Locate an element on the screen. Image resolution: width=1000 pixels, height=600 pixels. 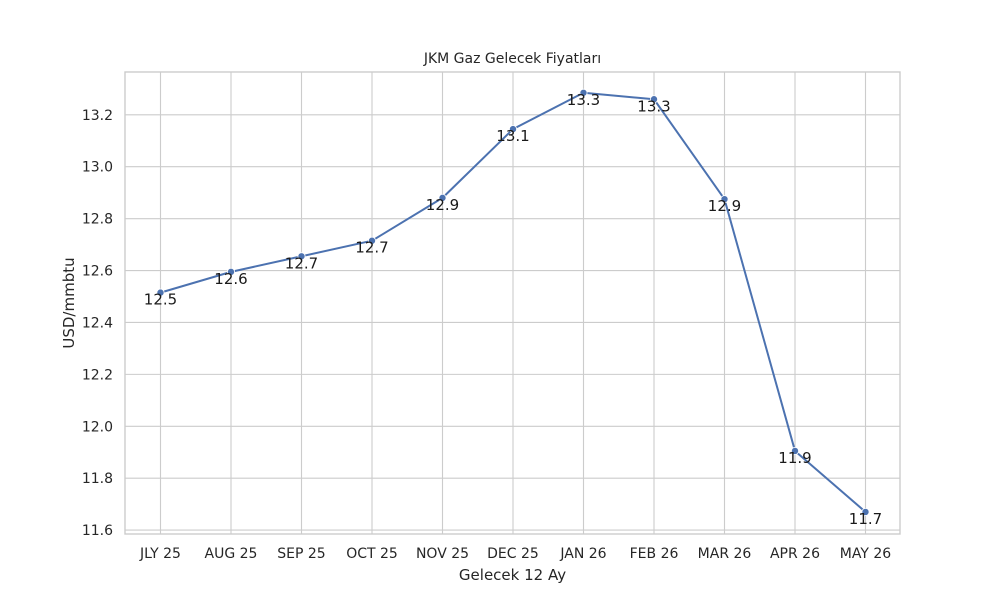
y-axis-ticks: 11.6 11.8 12.0 12.2 12.4 12.6 12.8 13.0 13.2 is located at coordinates (97, 323).